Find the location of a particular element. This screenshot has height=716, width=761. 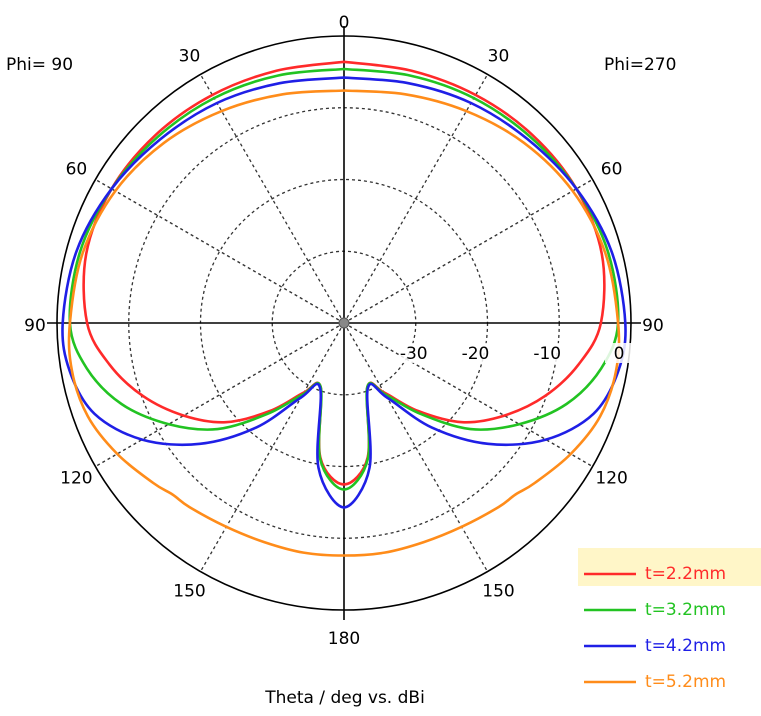

angle-tick-label-4: 120 is located at coordinates (76, 479).